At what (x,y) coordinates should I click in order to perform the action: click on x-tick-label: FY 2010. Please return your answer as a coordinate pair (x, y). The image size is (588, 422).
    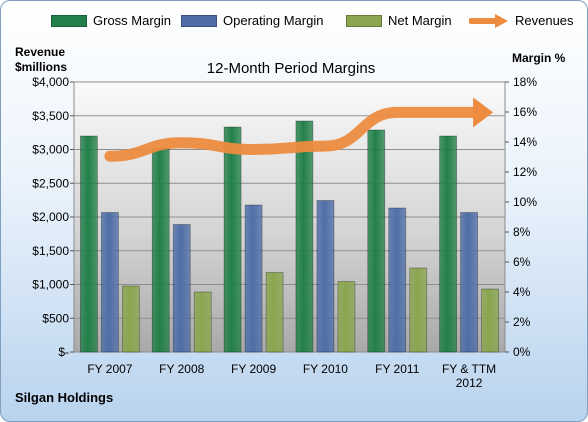
    Looking at the image, I should click on (325, 369).